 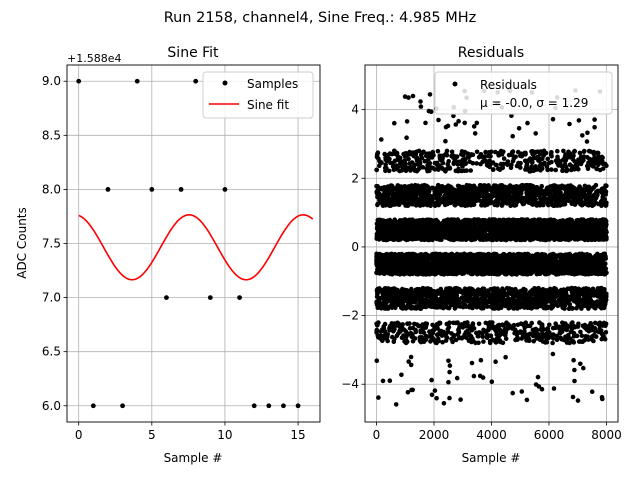 I want to click on sine-fit-offset-text: +1.588e4, so click(x=94, y=58).